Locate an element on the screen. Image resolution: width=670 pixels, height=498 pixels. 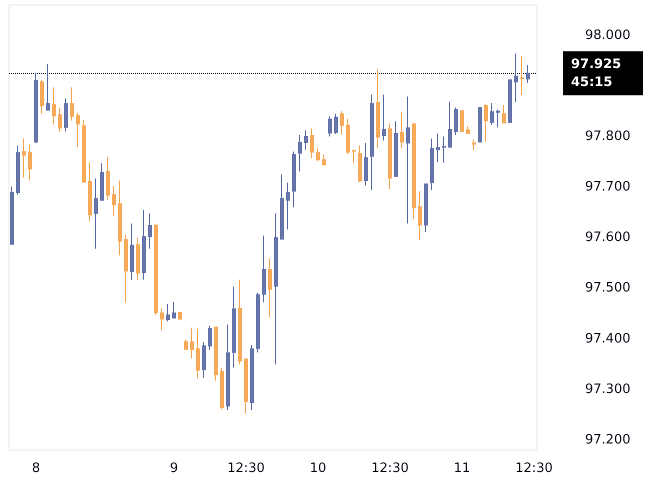
y-tick-label: 97.700 is located at coordinates (607, 187).